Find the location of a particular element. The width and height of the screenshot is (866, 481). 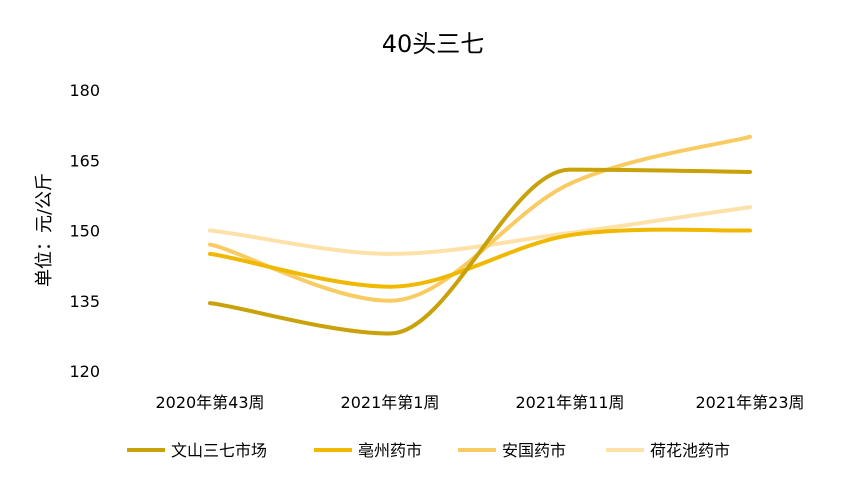

y-tick-label: 135 is located at coordinates (84, 301).